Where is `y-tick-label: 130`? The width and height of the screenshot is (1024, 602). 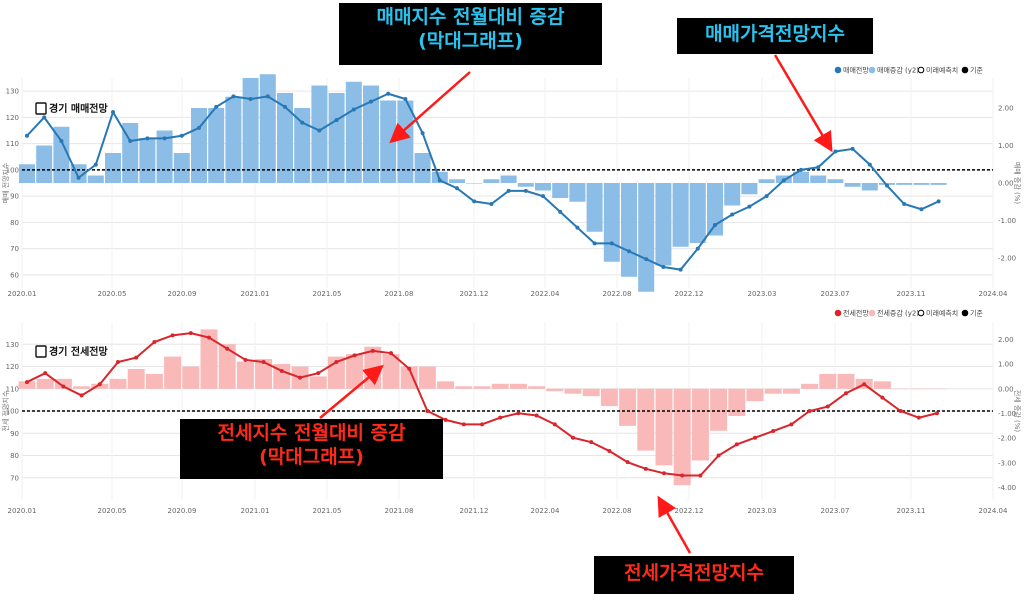
y-tick-label: 130 is located at coordinates (12, 345).